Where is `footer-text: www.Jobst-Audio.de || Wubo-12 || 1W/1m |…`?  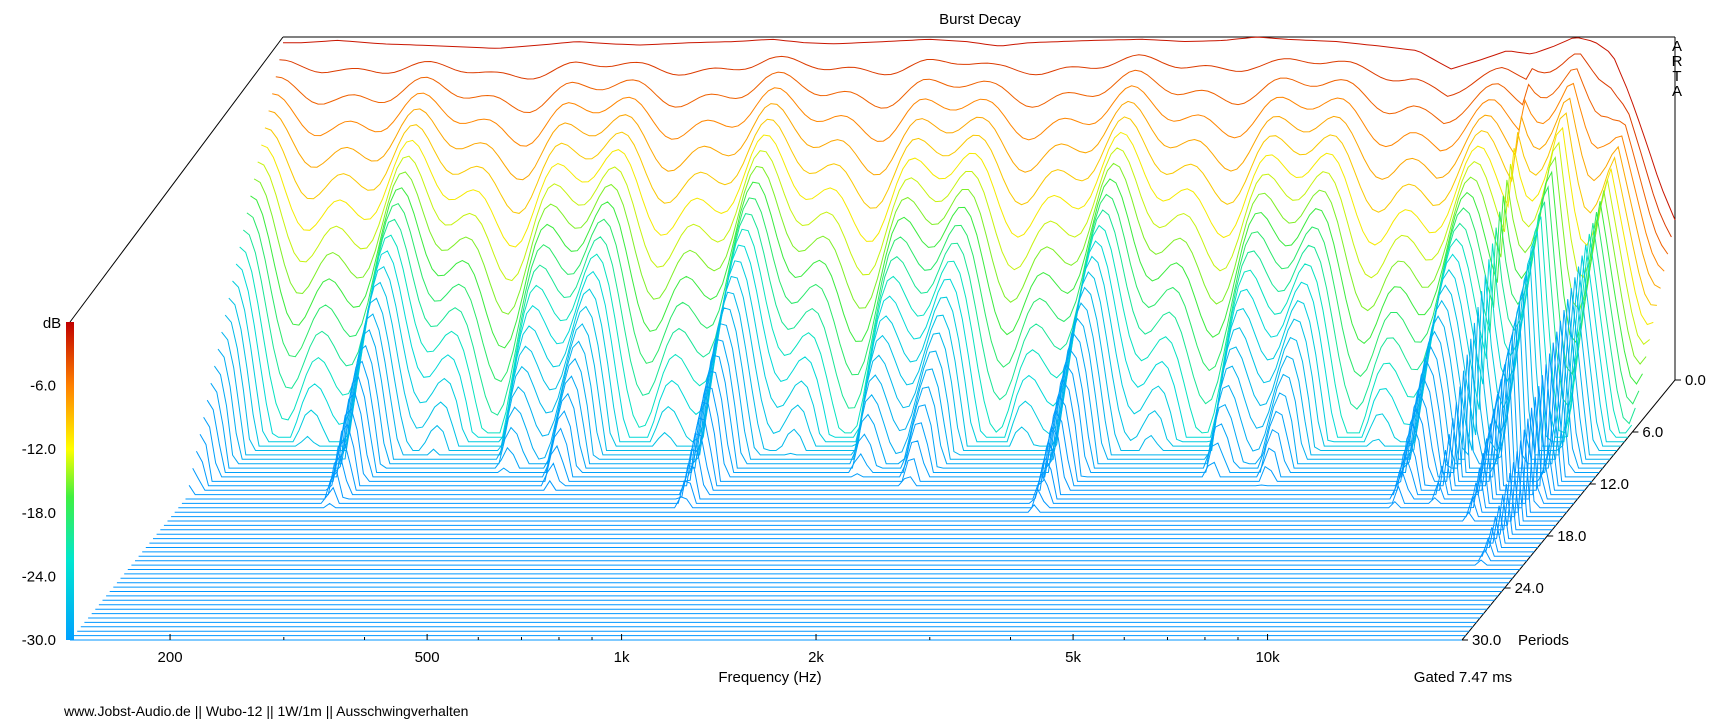 footer-text: www.Jobst-Audio.de || Wubo-12 || 1W/1m |… is located at coordinates (265, 711).